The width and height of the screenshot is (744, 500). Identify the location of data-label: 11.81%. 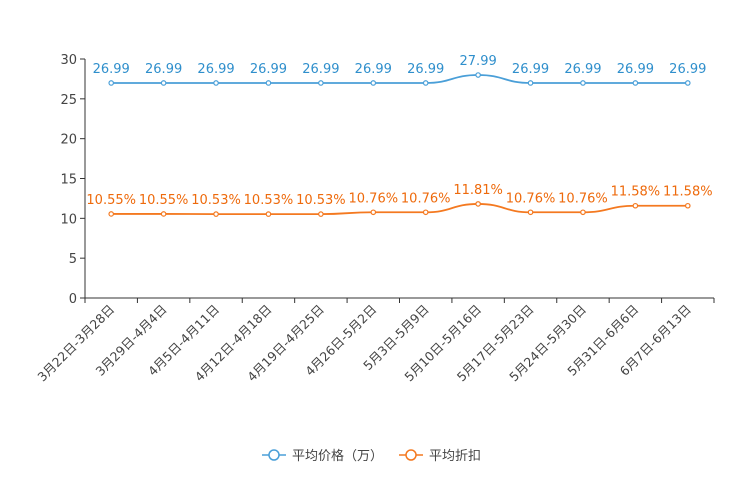
(478, 190).